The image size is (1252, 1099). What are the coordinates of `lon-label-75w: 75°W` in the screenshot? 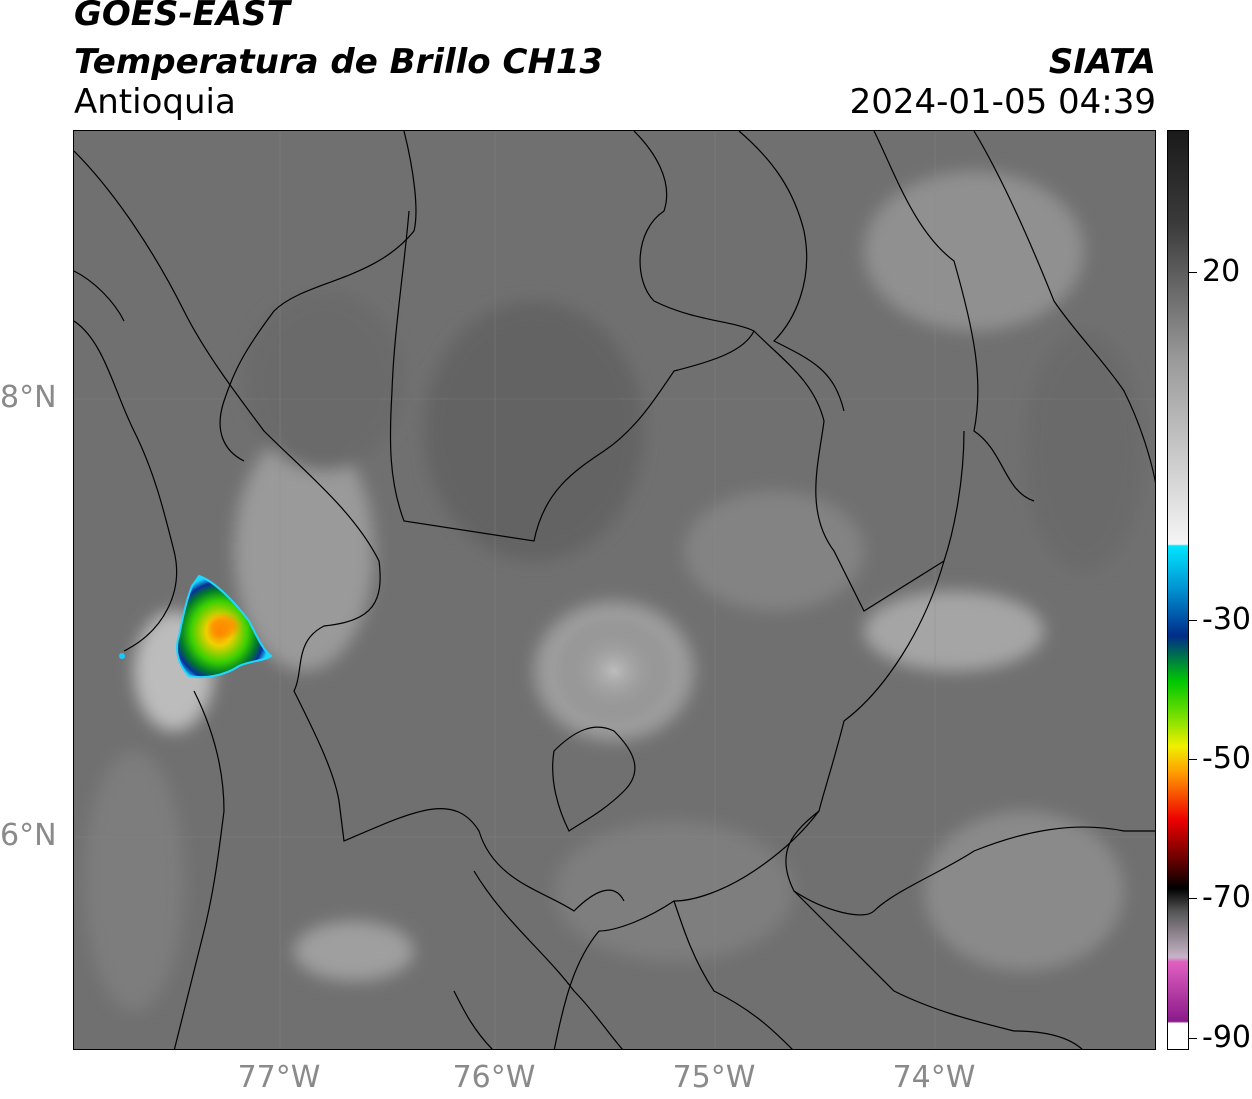 It's located at (714, 1077).